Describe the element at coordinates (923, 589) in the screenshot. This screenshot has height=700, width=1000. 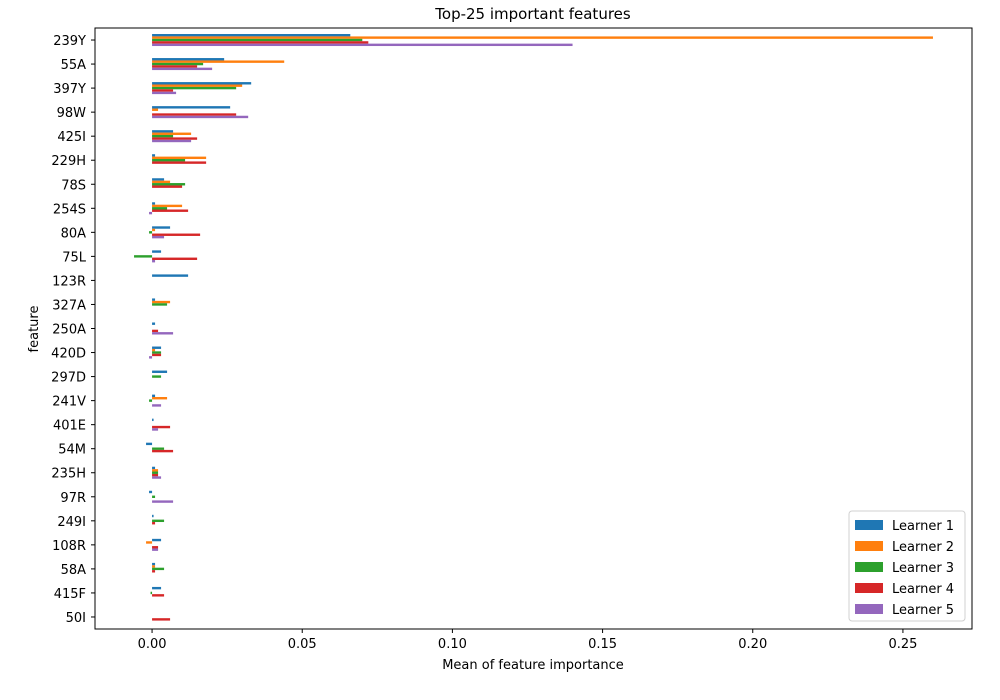
I see `legend-label-learner-4: Learner 4` at that location.